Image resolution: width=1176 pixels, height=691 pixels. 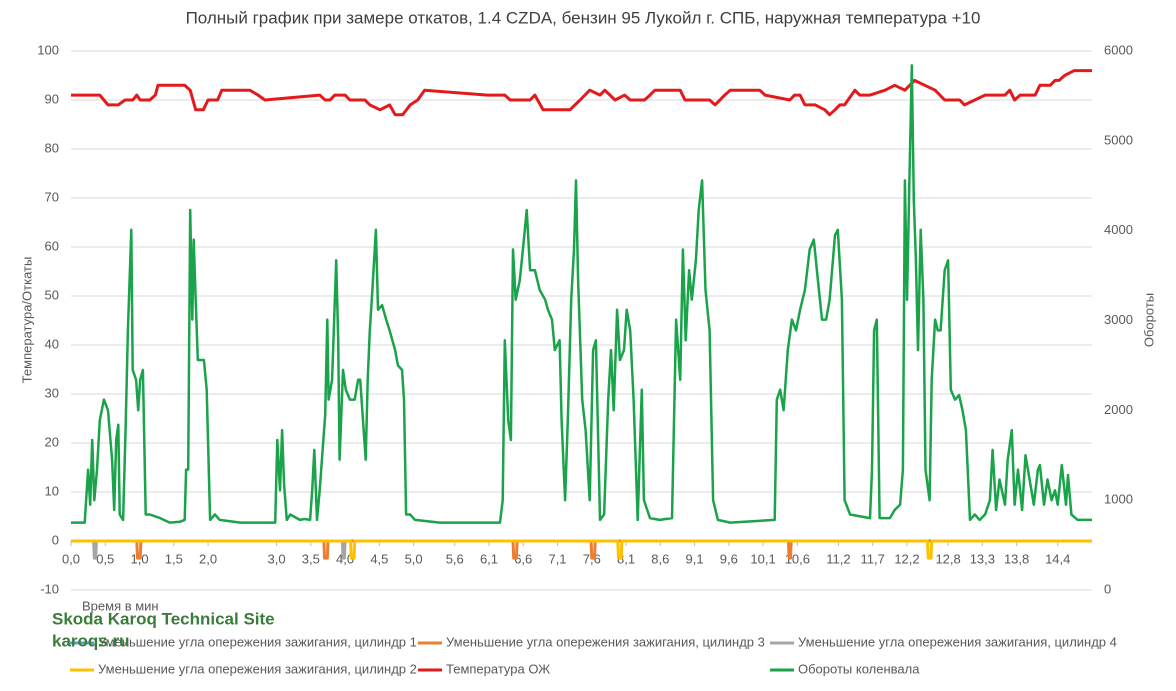 I want to click on annotation: karoqs.ru, so click(x=90, y=640).